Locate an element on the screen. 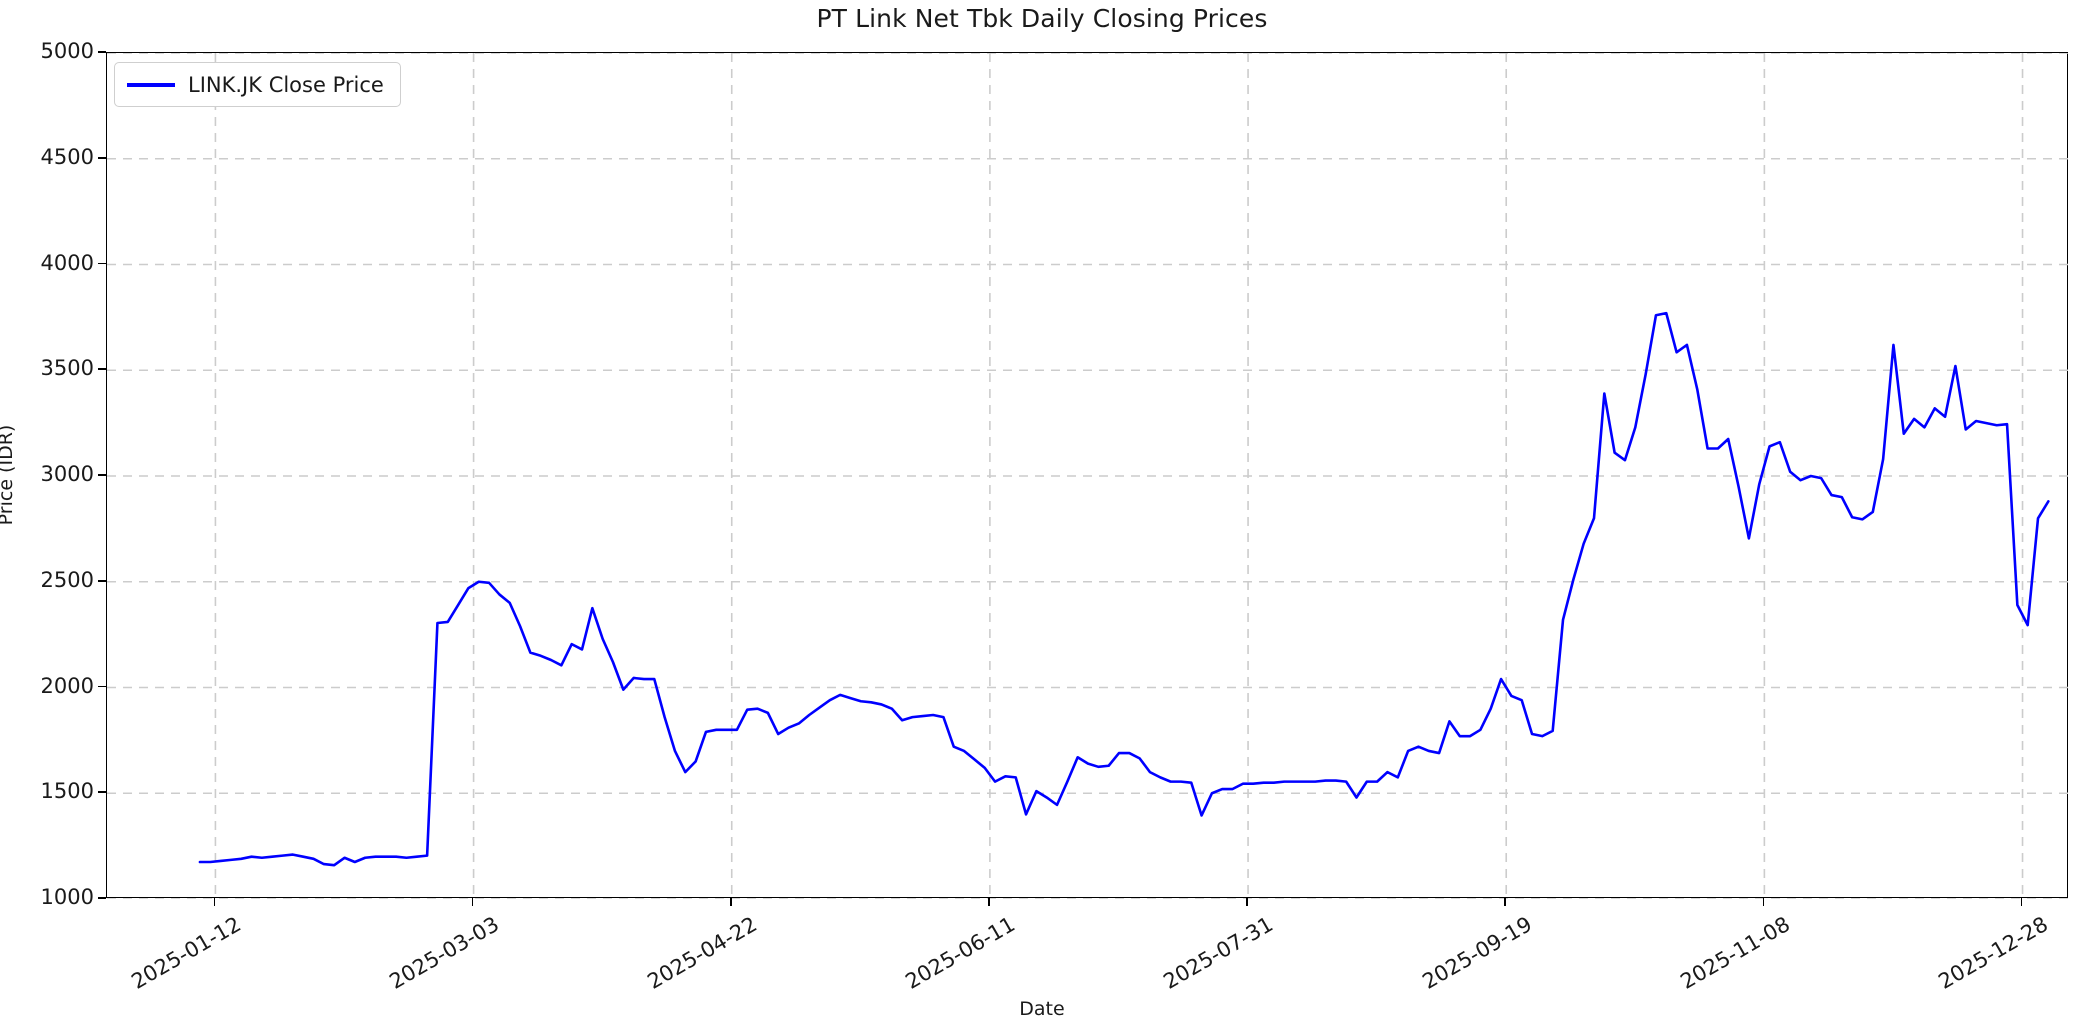 This screenshot has width=2084, height=1035. x-tick-label: 2025-01-12 is located at coordinates (186, 953).